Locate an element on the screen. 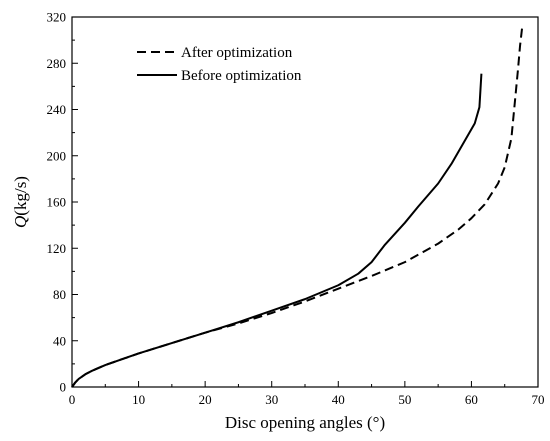 The image size is (550, 441). y-tick-label: 240 is located at coordinates (57, 109).